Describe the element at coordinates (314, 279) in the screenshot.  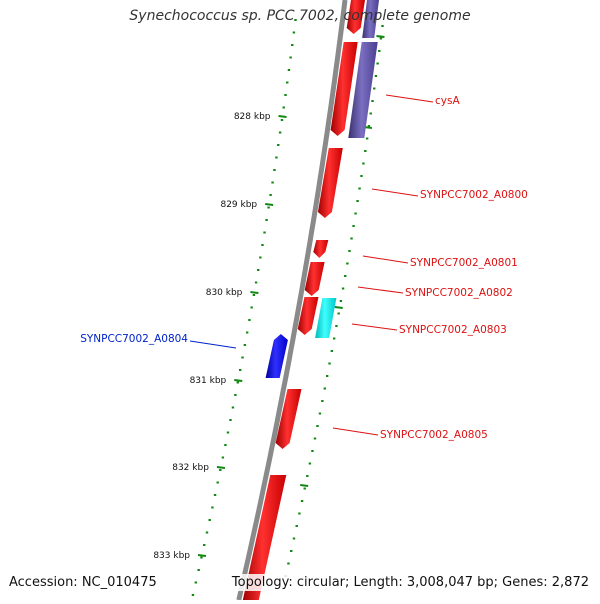
I see `gene-block-A0802` at that location.